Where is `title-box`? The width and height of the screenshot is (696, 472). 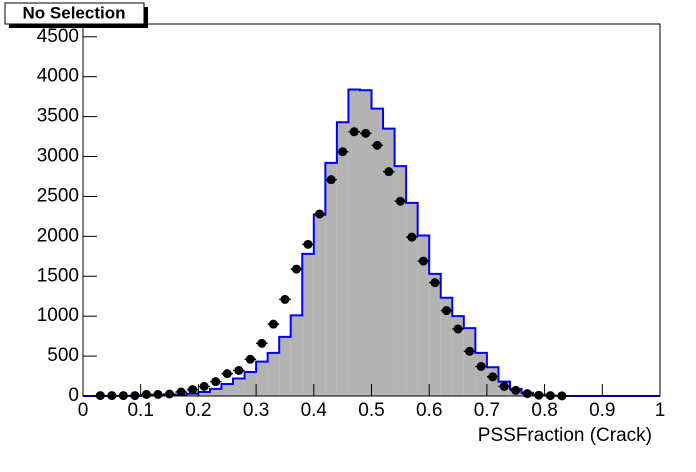
title-box is located at coordinates (74, 13).